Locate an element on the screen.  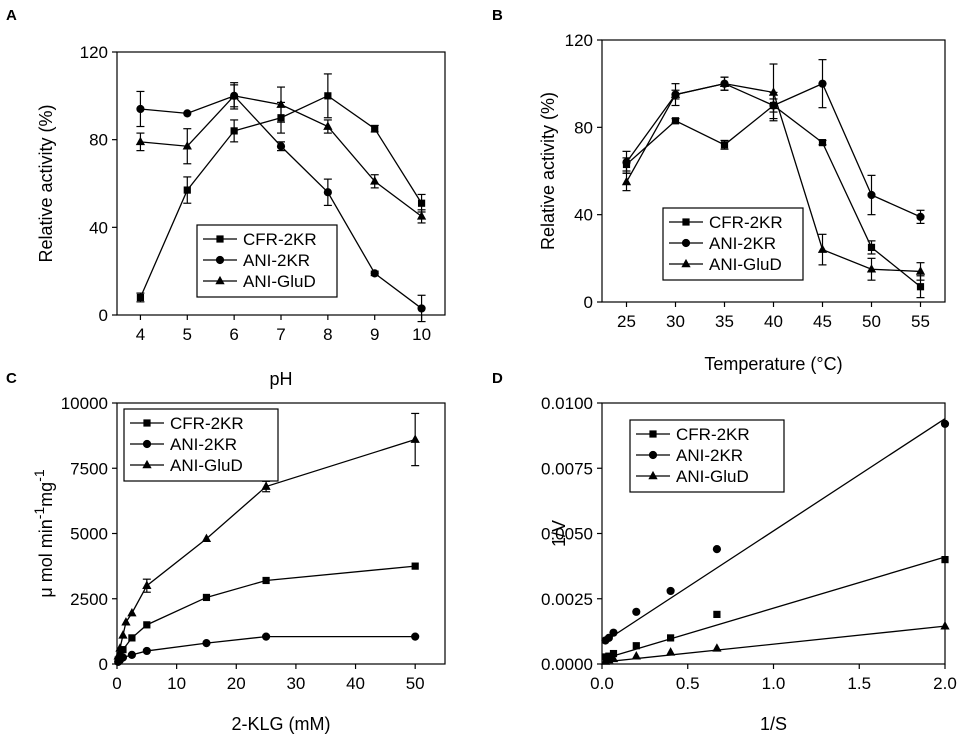
x-tick-label: 6 is located at coordinates (233, 334).